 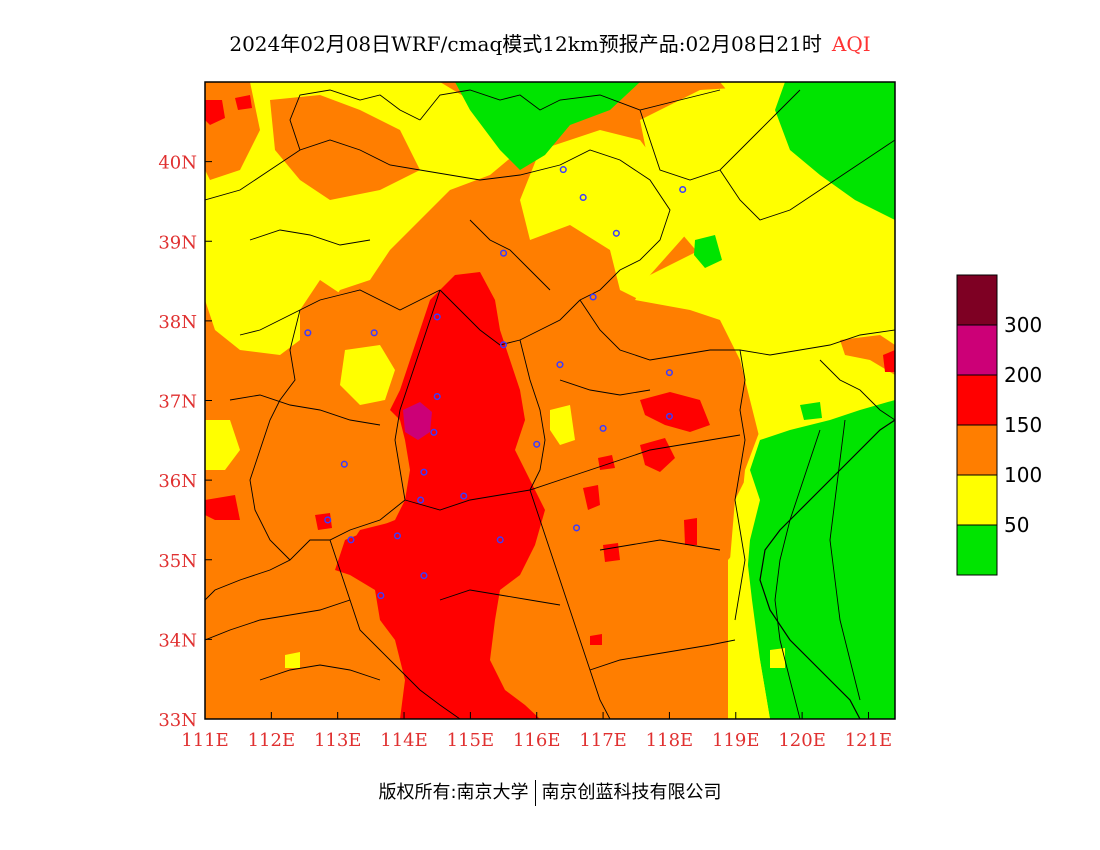 I want to click on x-tick-label: 119E, so click(x=736, y=740).